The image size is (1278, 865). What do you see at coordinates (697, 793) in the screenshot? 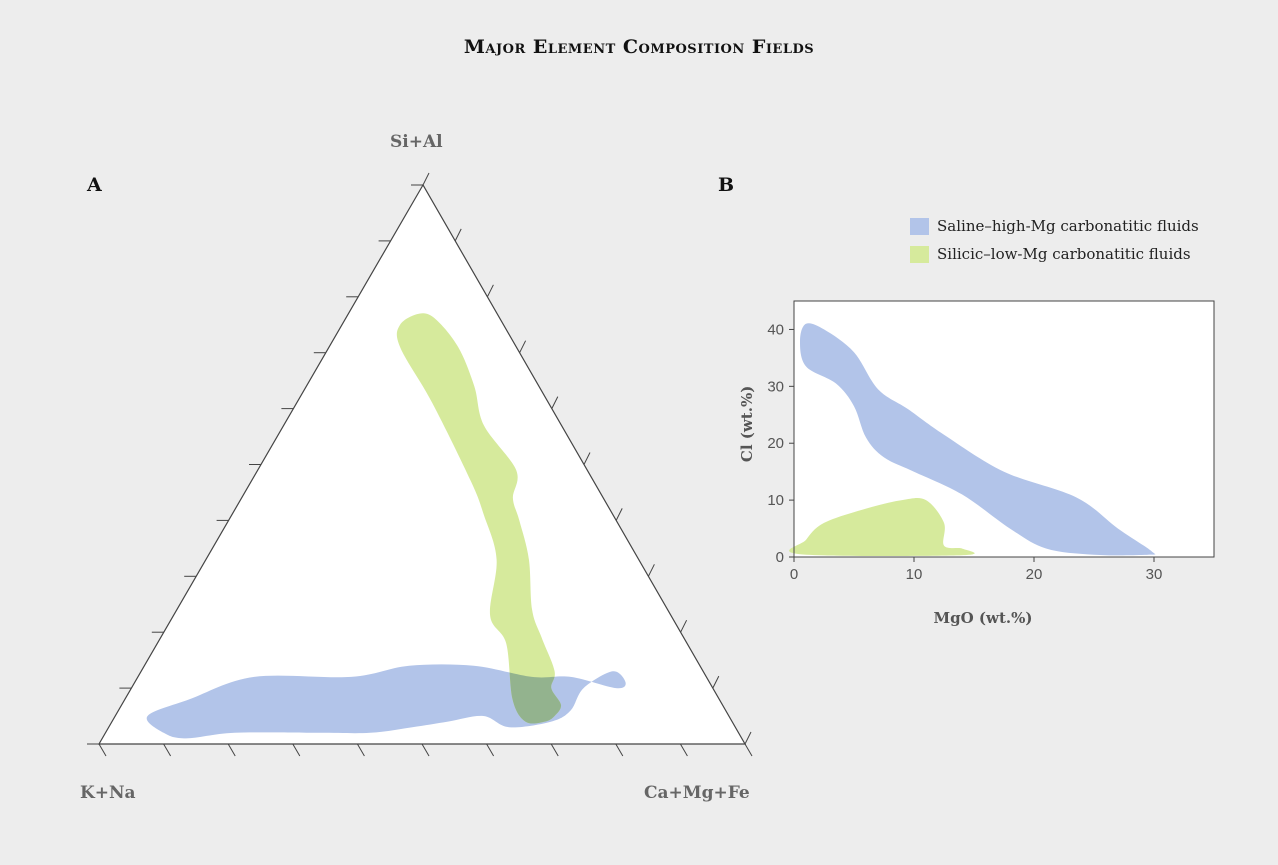
I see `apex-label-right: Ca+Mg+Fe` at bounding box center [697, 793].